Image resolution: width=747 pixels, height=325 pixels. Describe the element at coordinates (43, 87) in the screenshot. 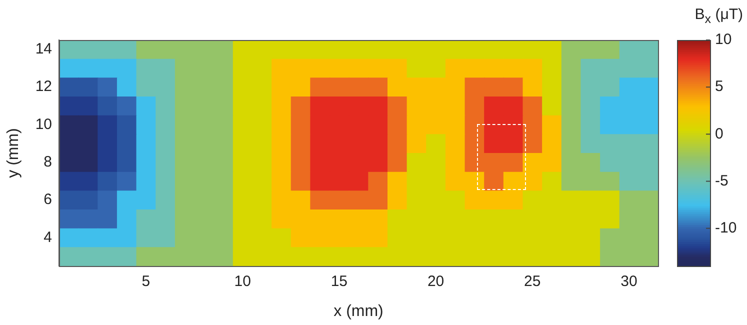

I see `y-tick-label: 12` at that location.